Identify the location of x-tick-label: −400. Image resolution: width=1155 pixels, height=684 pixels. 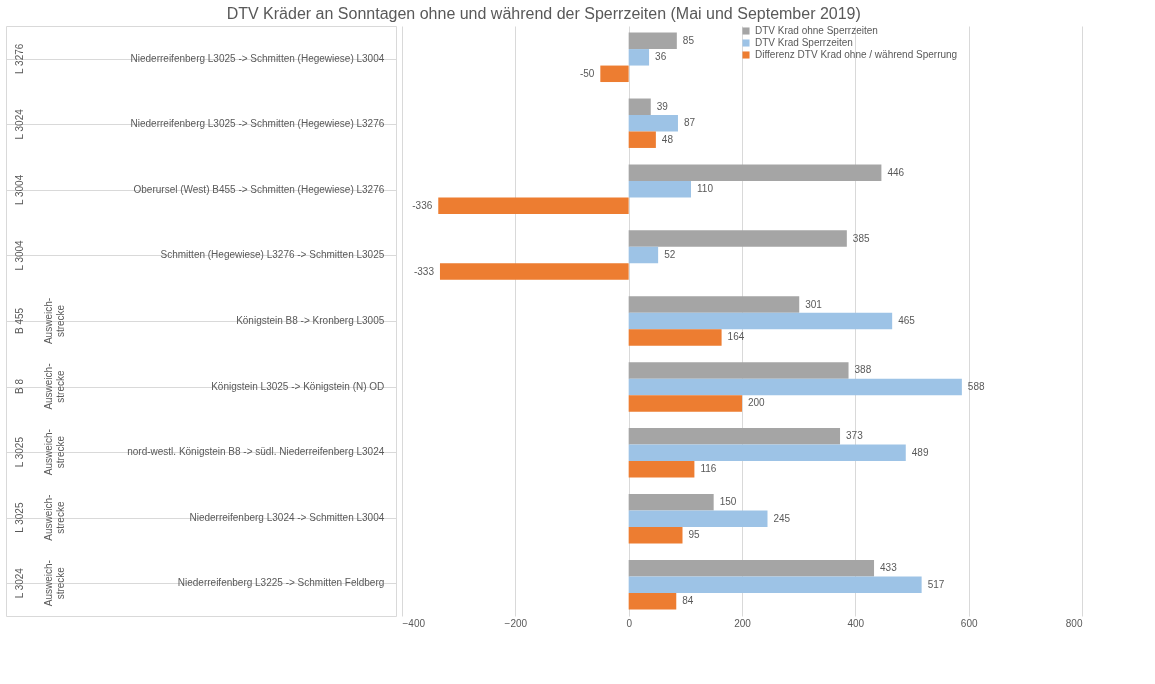
(414, 623).